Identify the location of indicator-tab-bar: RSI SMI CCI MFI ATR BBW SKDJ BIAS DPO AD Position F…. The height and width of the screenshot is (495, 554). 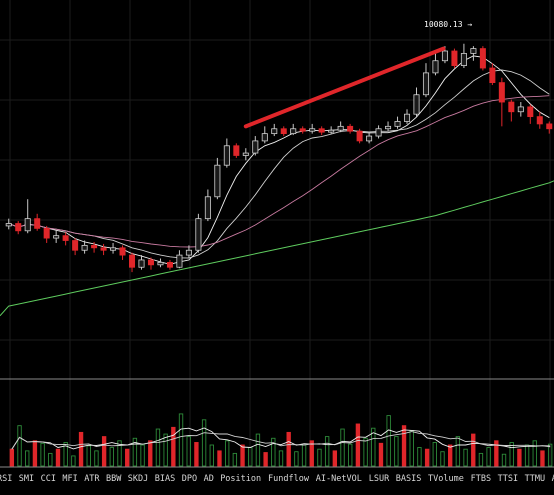
(277, 479).